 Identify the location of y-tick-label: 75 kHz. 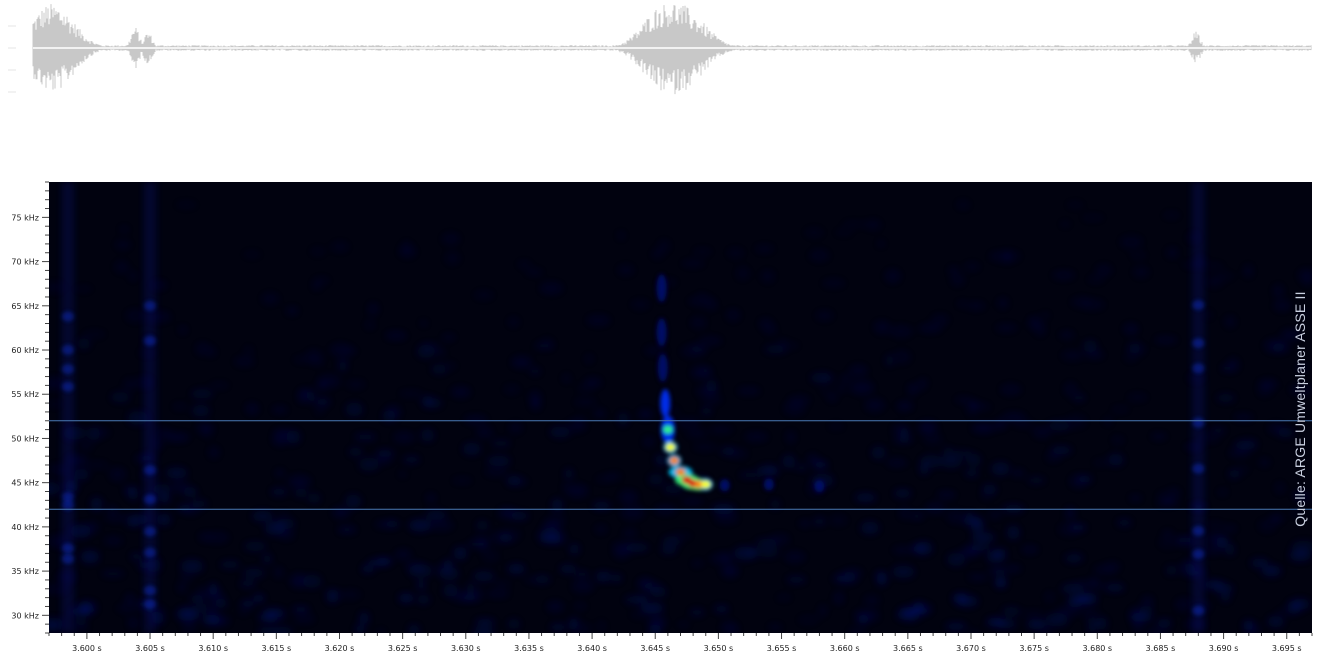
(25, 217).